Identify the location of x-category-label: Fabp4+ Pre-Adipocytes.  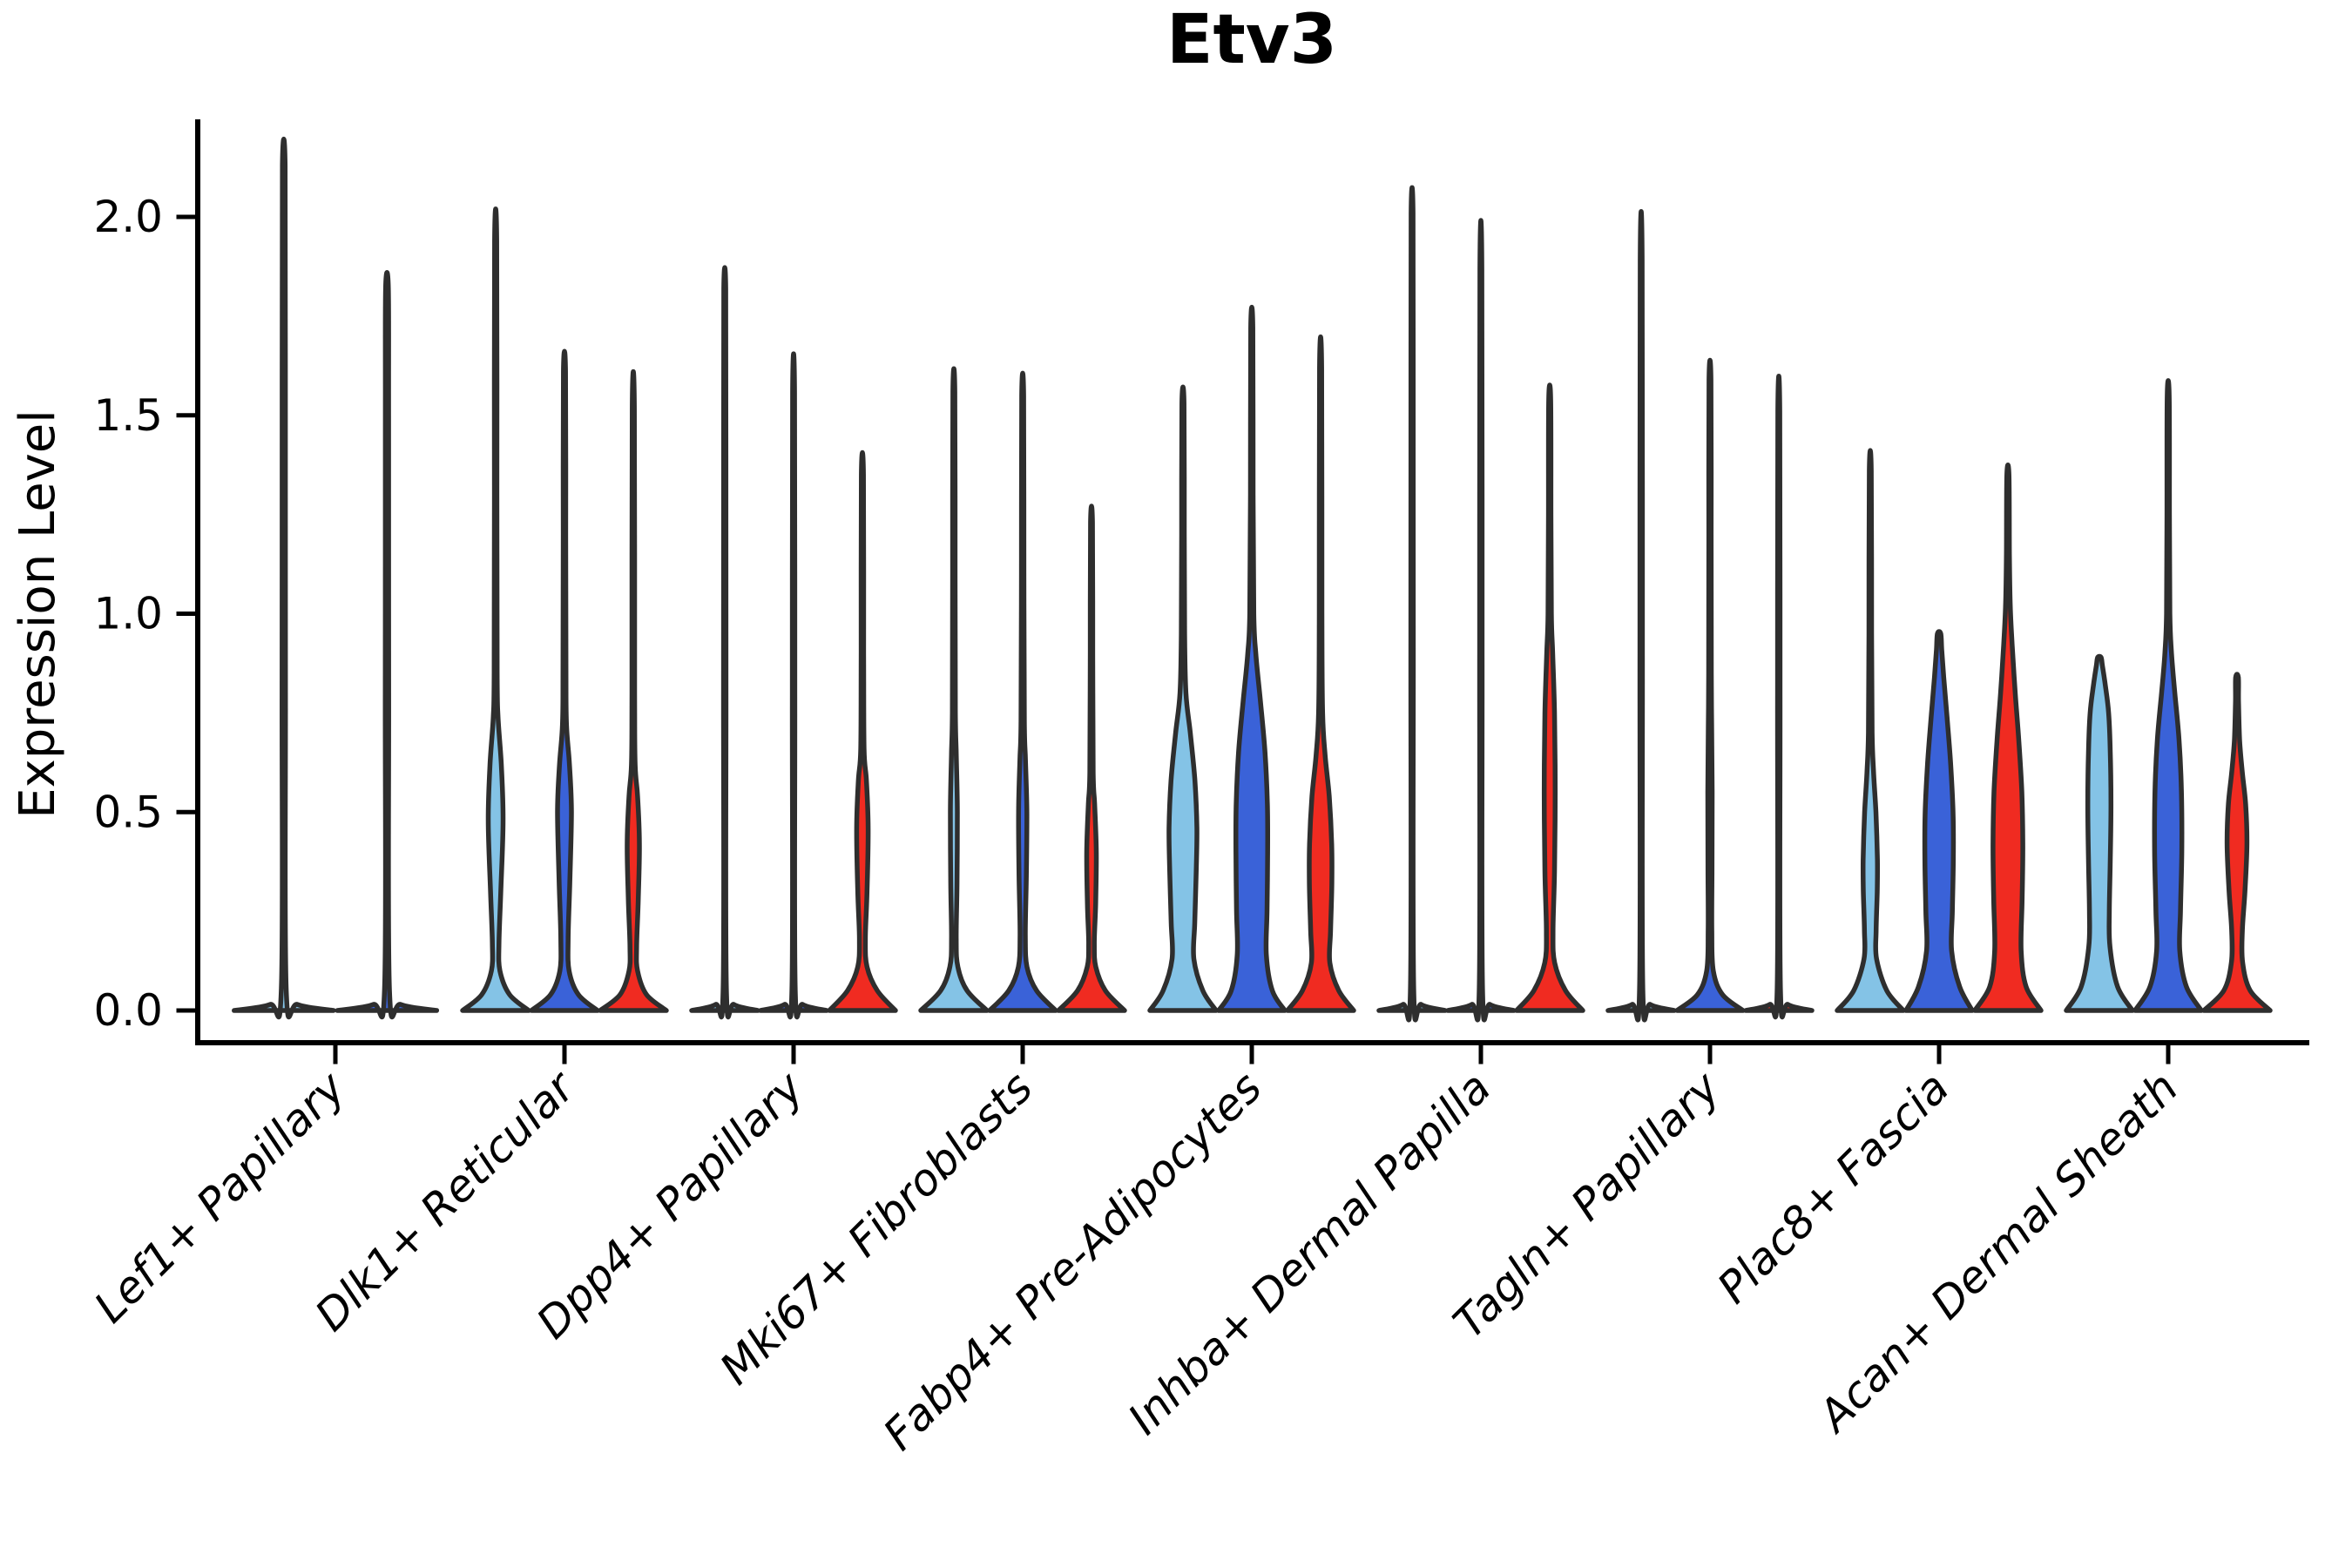
(1073, 1261).